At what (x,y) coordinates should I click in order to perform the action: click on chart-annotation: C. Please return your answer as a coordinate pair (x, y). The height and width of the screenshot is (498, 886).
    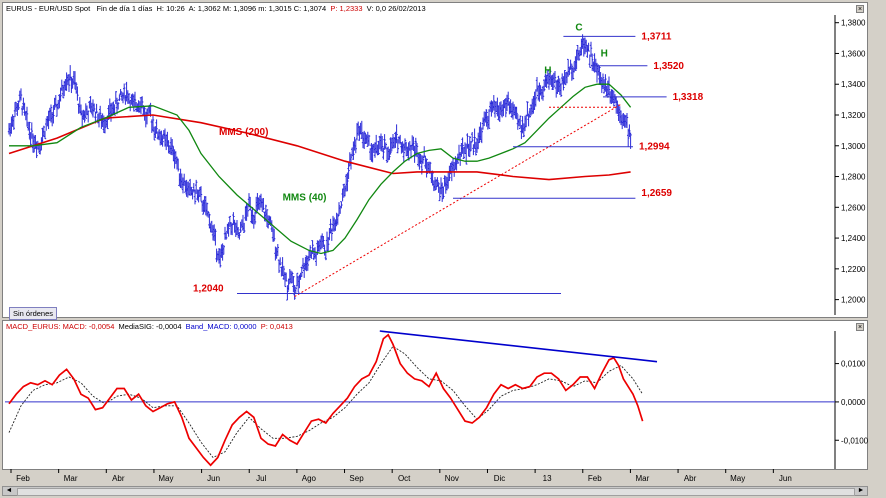
    Looking at the image, I should click on (578, 27).